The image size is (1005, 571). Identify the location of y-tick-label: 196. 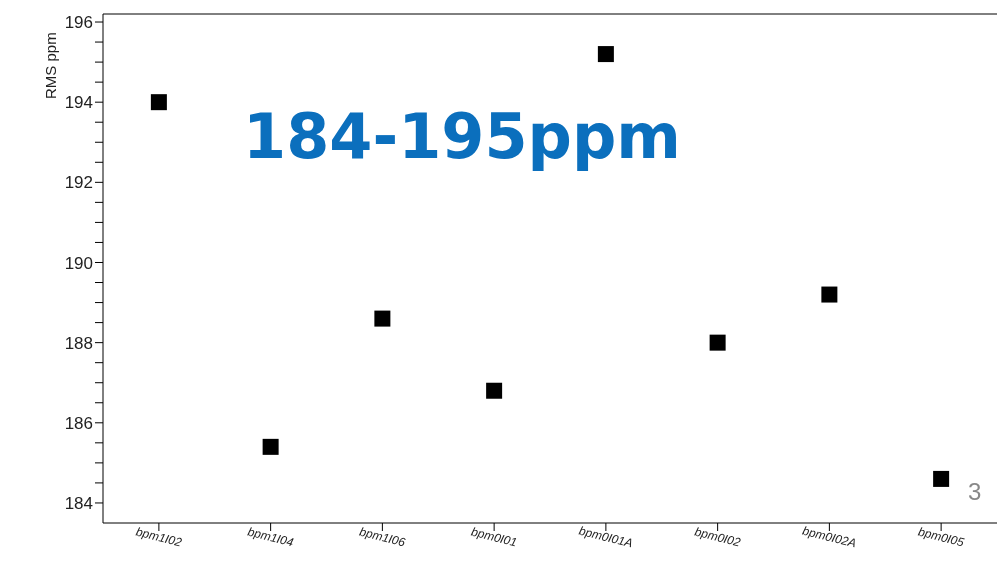
(78, 23).